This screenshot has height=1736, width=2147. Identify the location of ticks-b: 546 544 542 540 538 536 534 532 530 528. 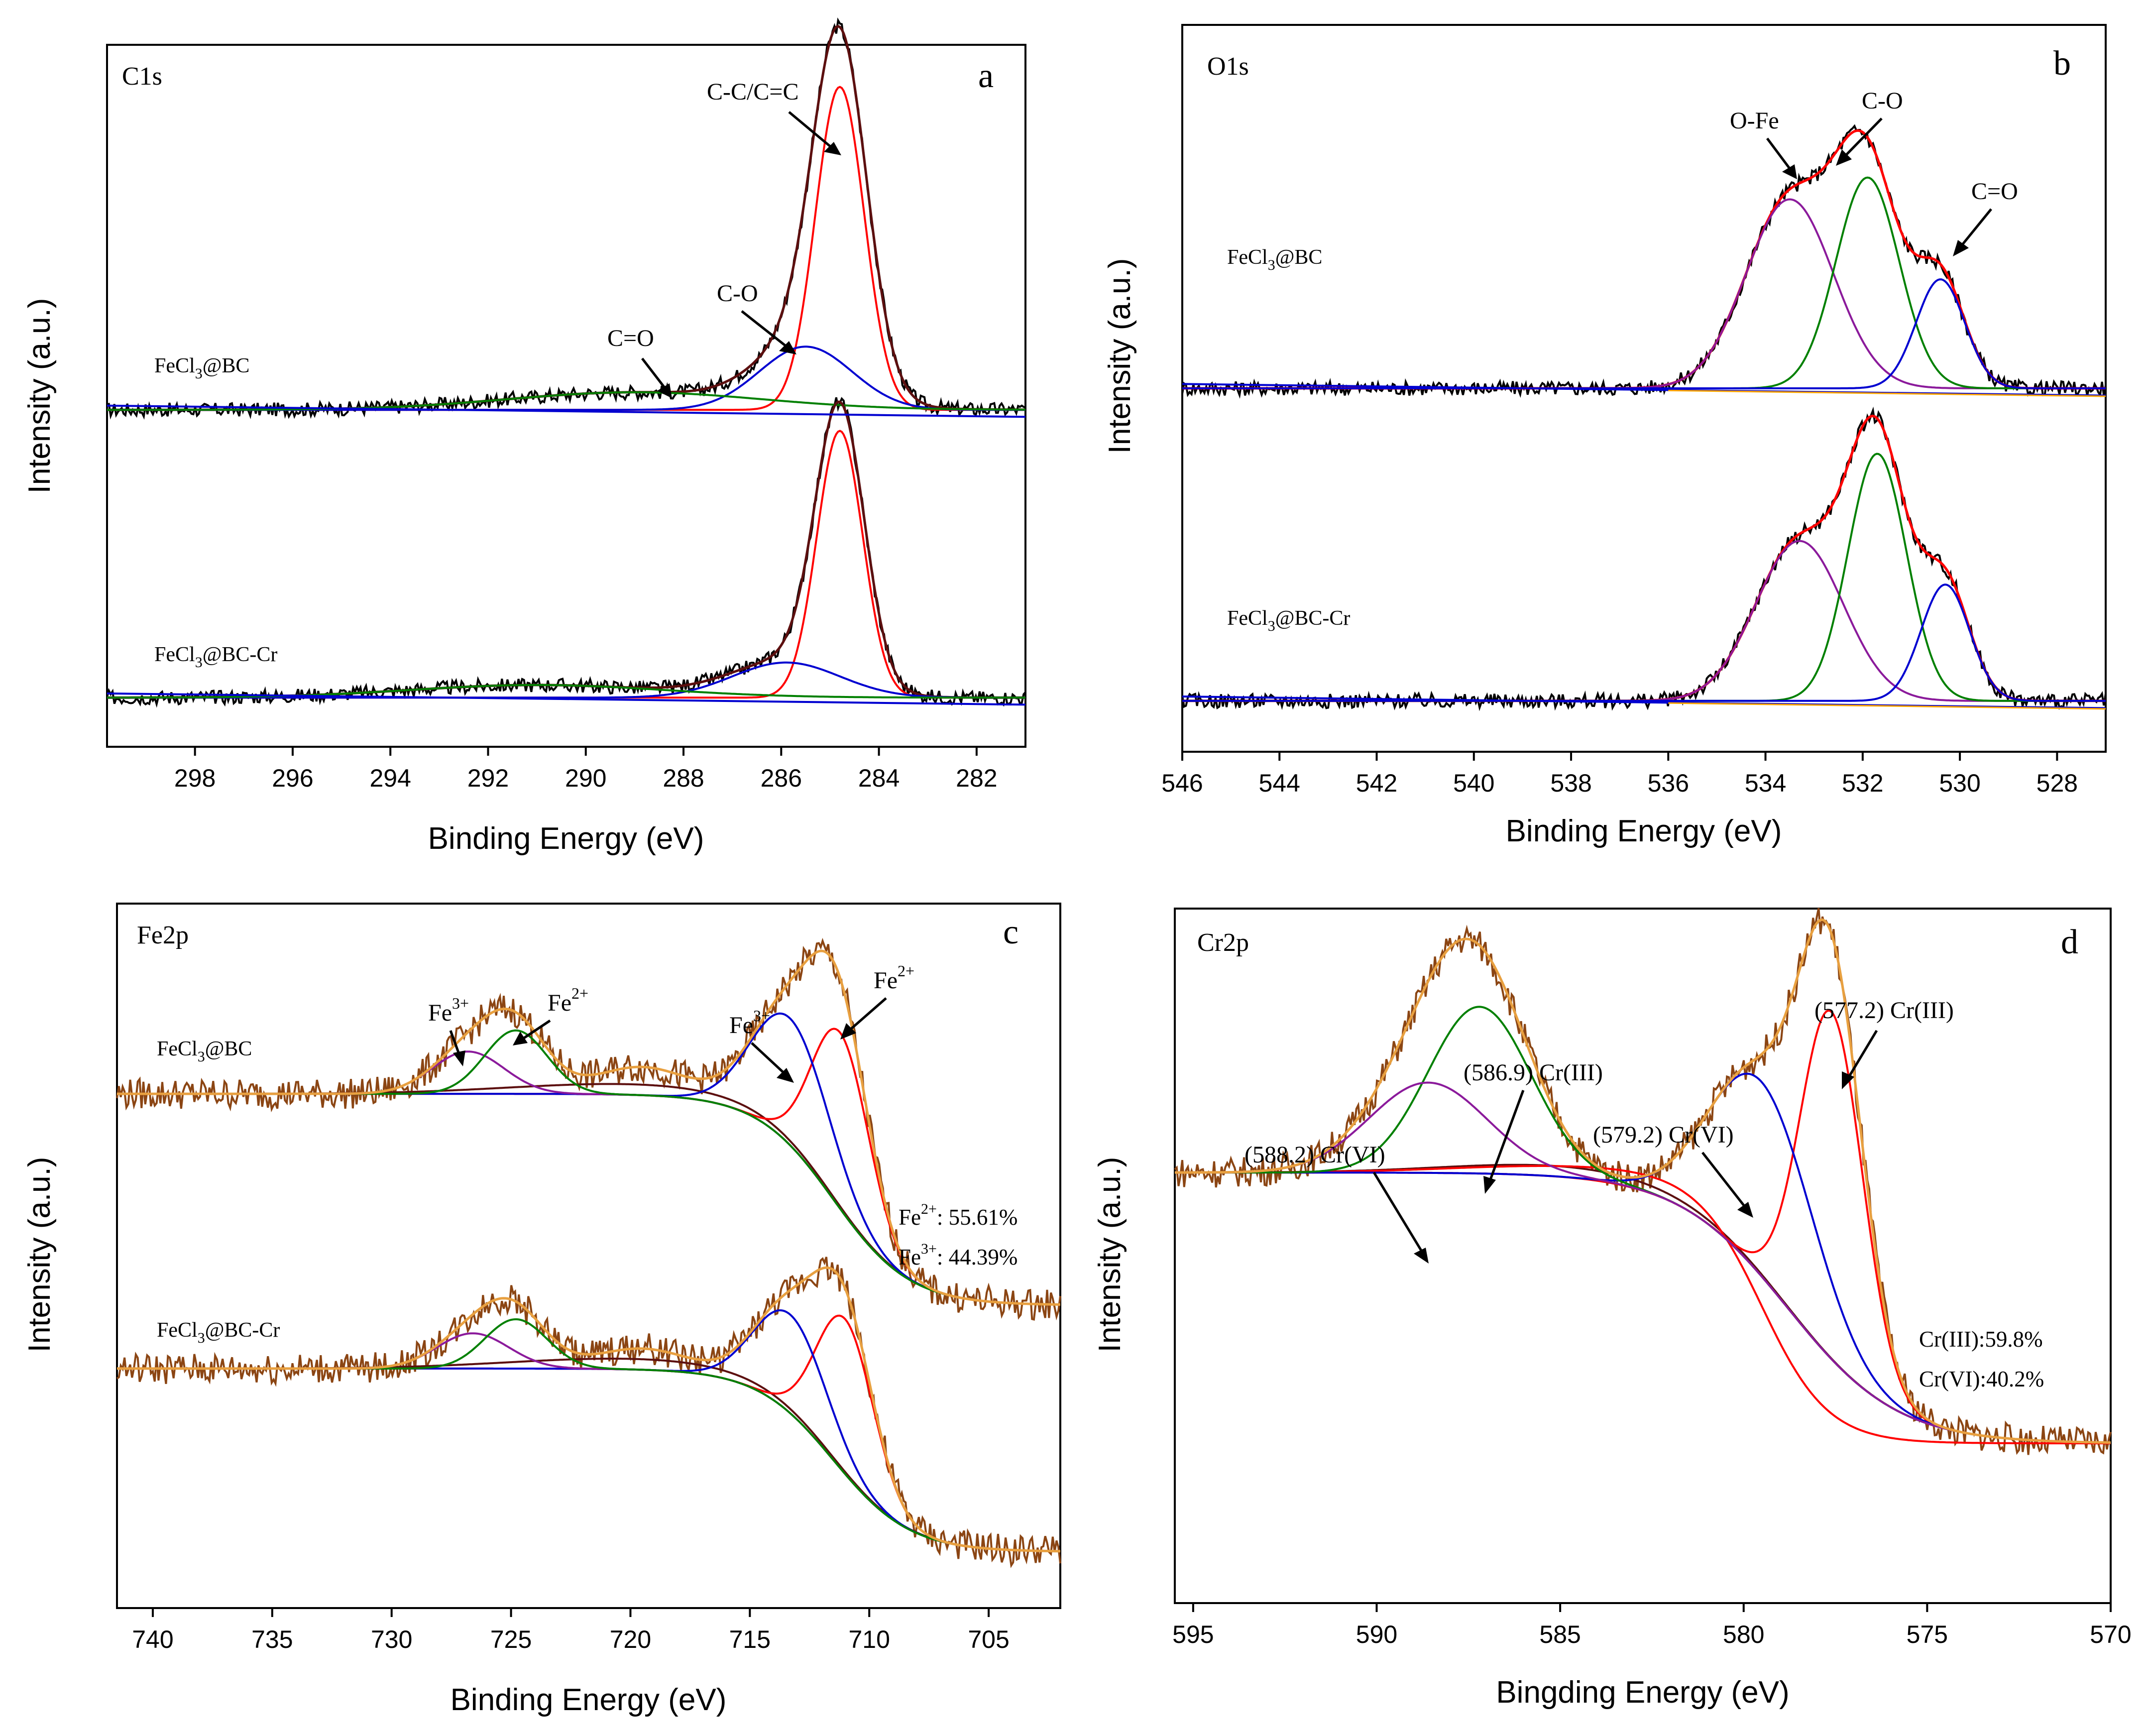
(1619, 775).